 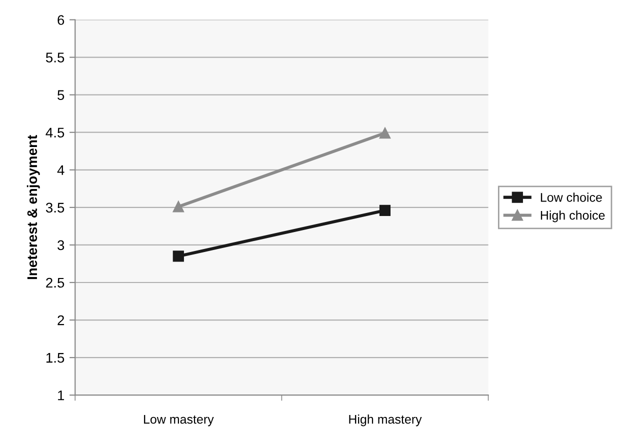 What do you see at coordinates (55, 283) in the screenshot?
I see `y-tick-label: 2.5` at bounding box center [55, 283].